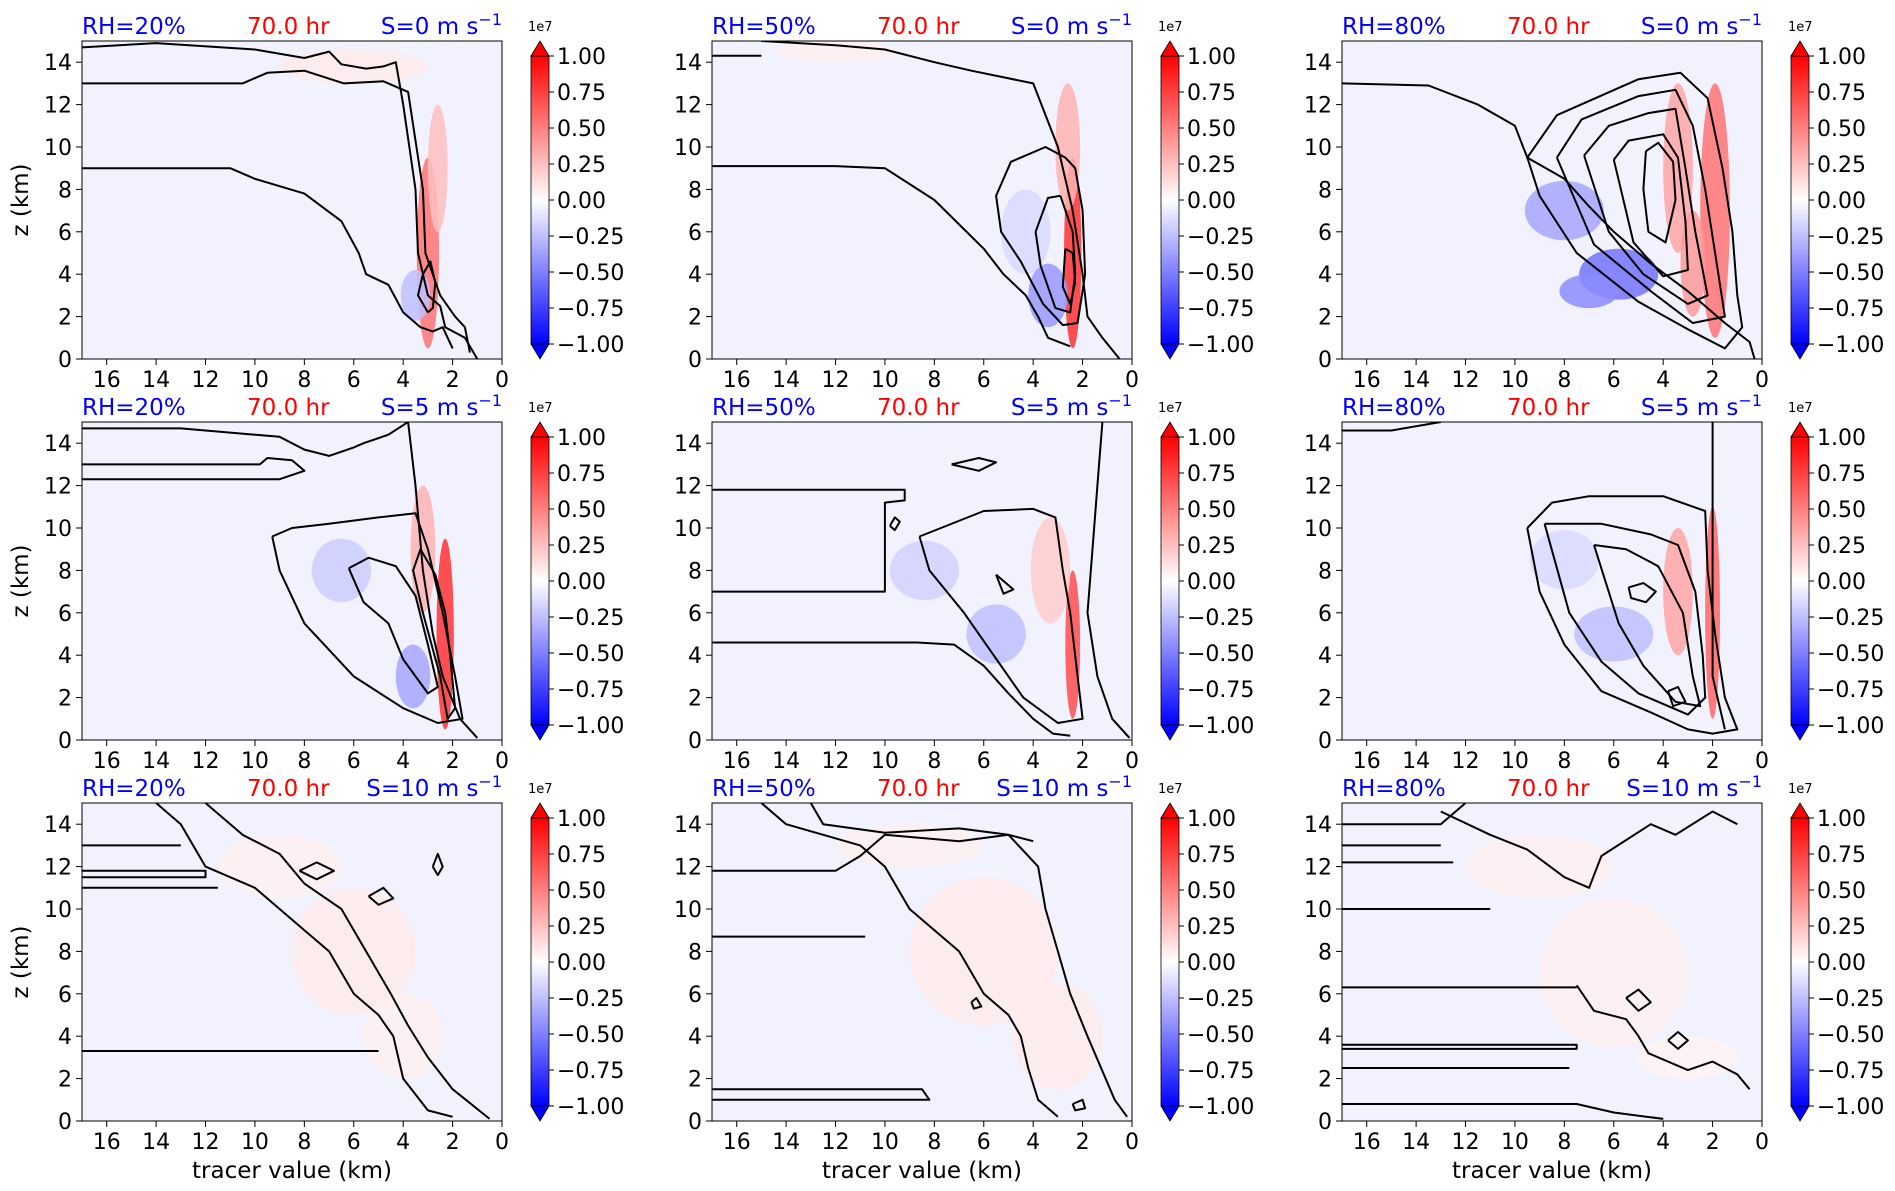 This screenshot has height=1191, width=1895. What do you see at coordinates (1850, 690) in the screenshot?
I see `colorbar-tick-label: −0.75` at bounding box center [1850, 690].